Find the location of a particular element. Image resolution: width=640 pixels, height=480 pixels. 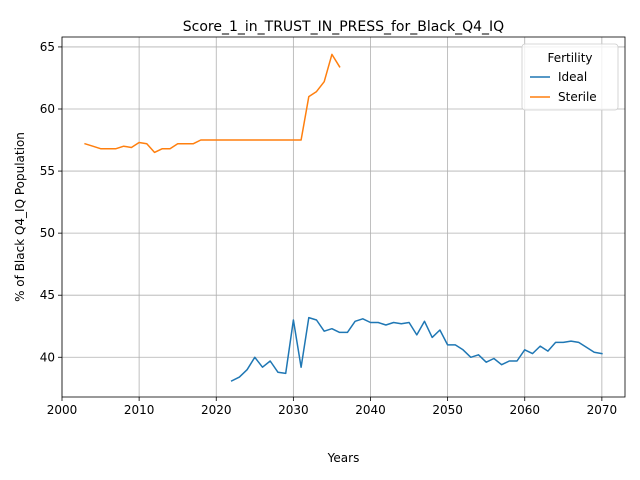

legend: Fertility Ideal Sterile is located at coordinates (570, 77).